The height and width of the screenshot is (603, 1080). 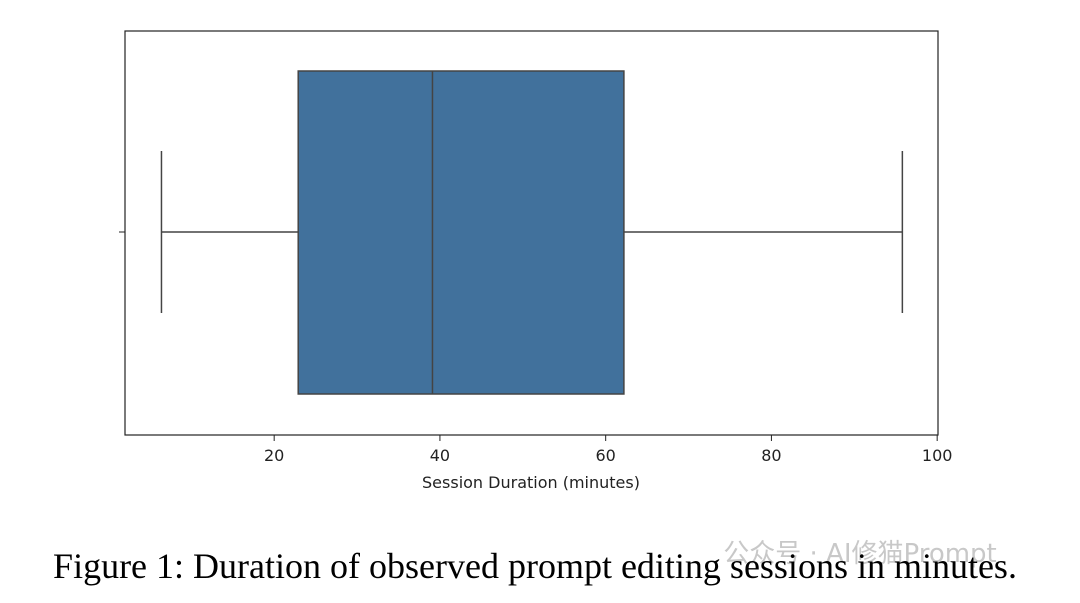 What do you see at coordinates (274, 455) in the screenshot?
I see `x-tick-label: 20` at bounding box center [274, 455].